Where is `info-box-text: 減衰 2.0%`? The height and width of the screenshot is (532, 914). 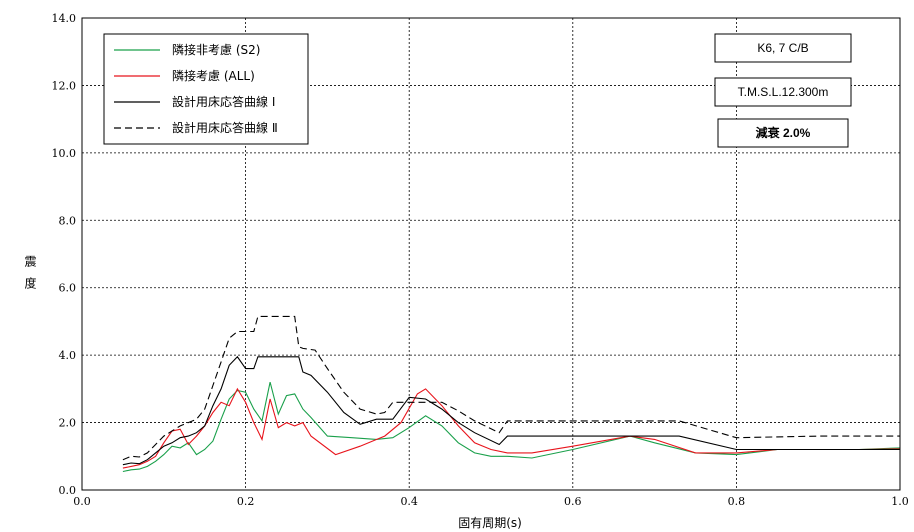
info-box-text: 減衰 2.0% is located at coordinates (783, 132).